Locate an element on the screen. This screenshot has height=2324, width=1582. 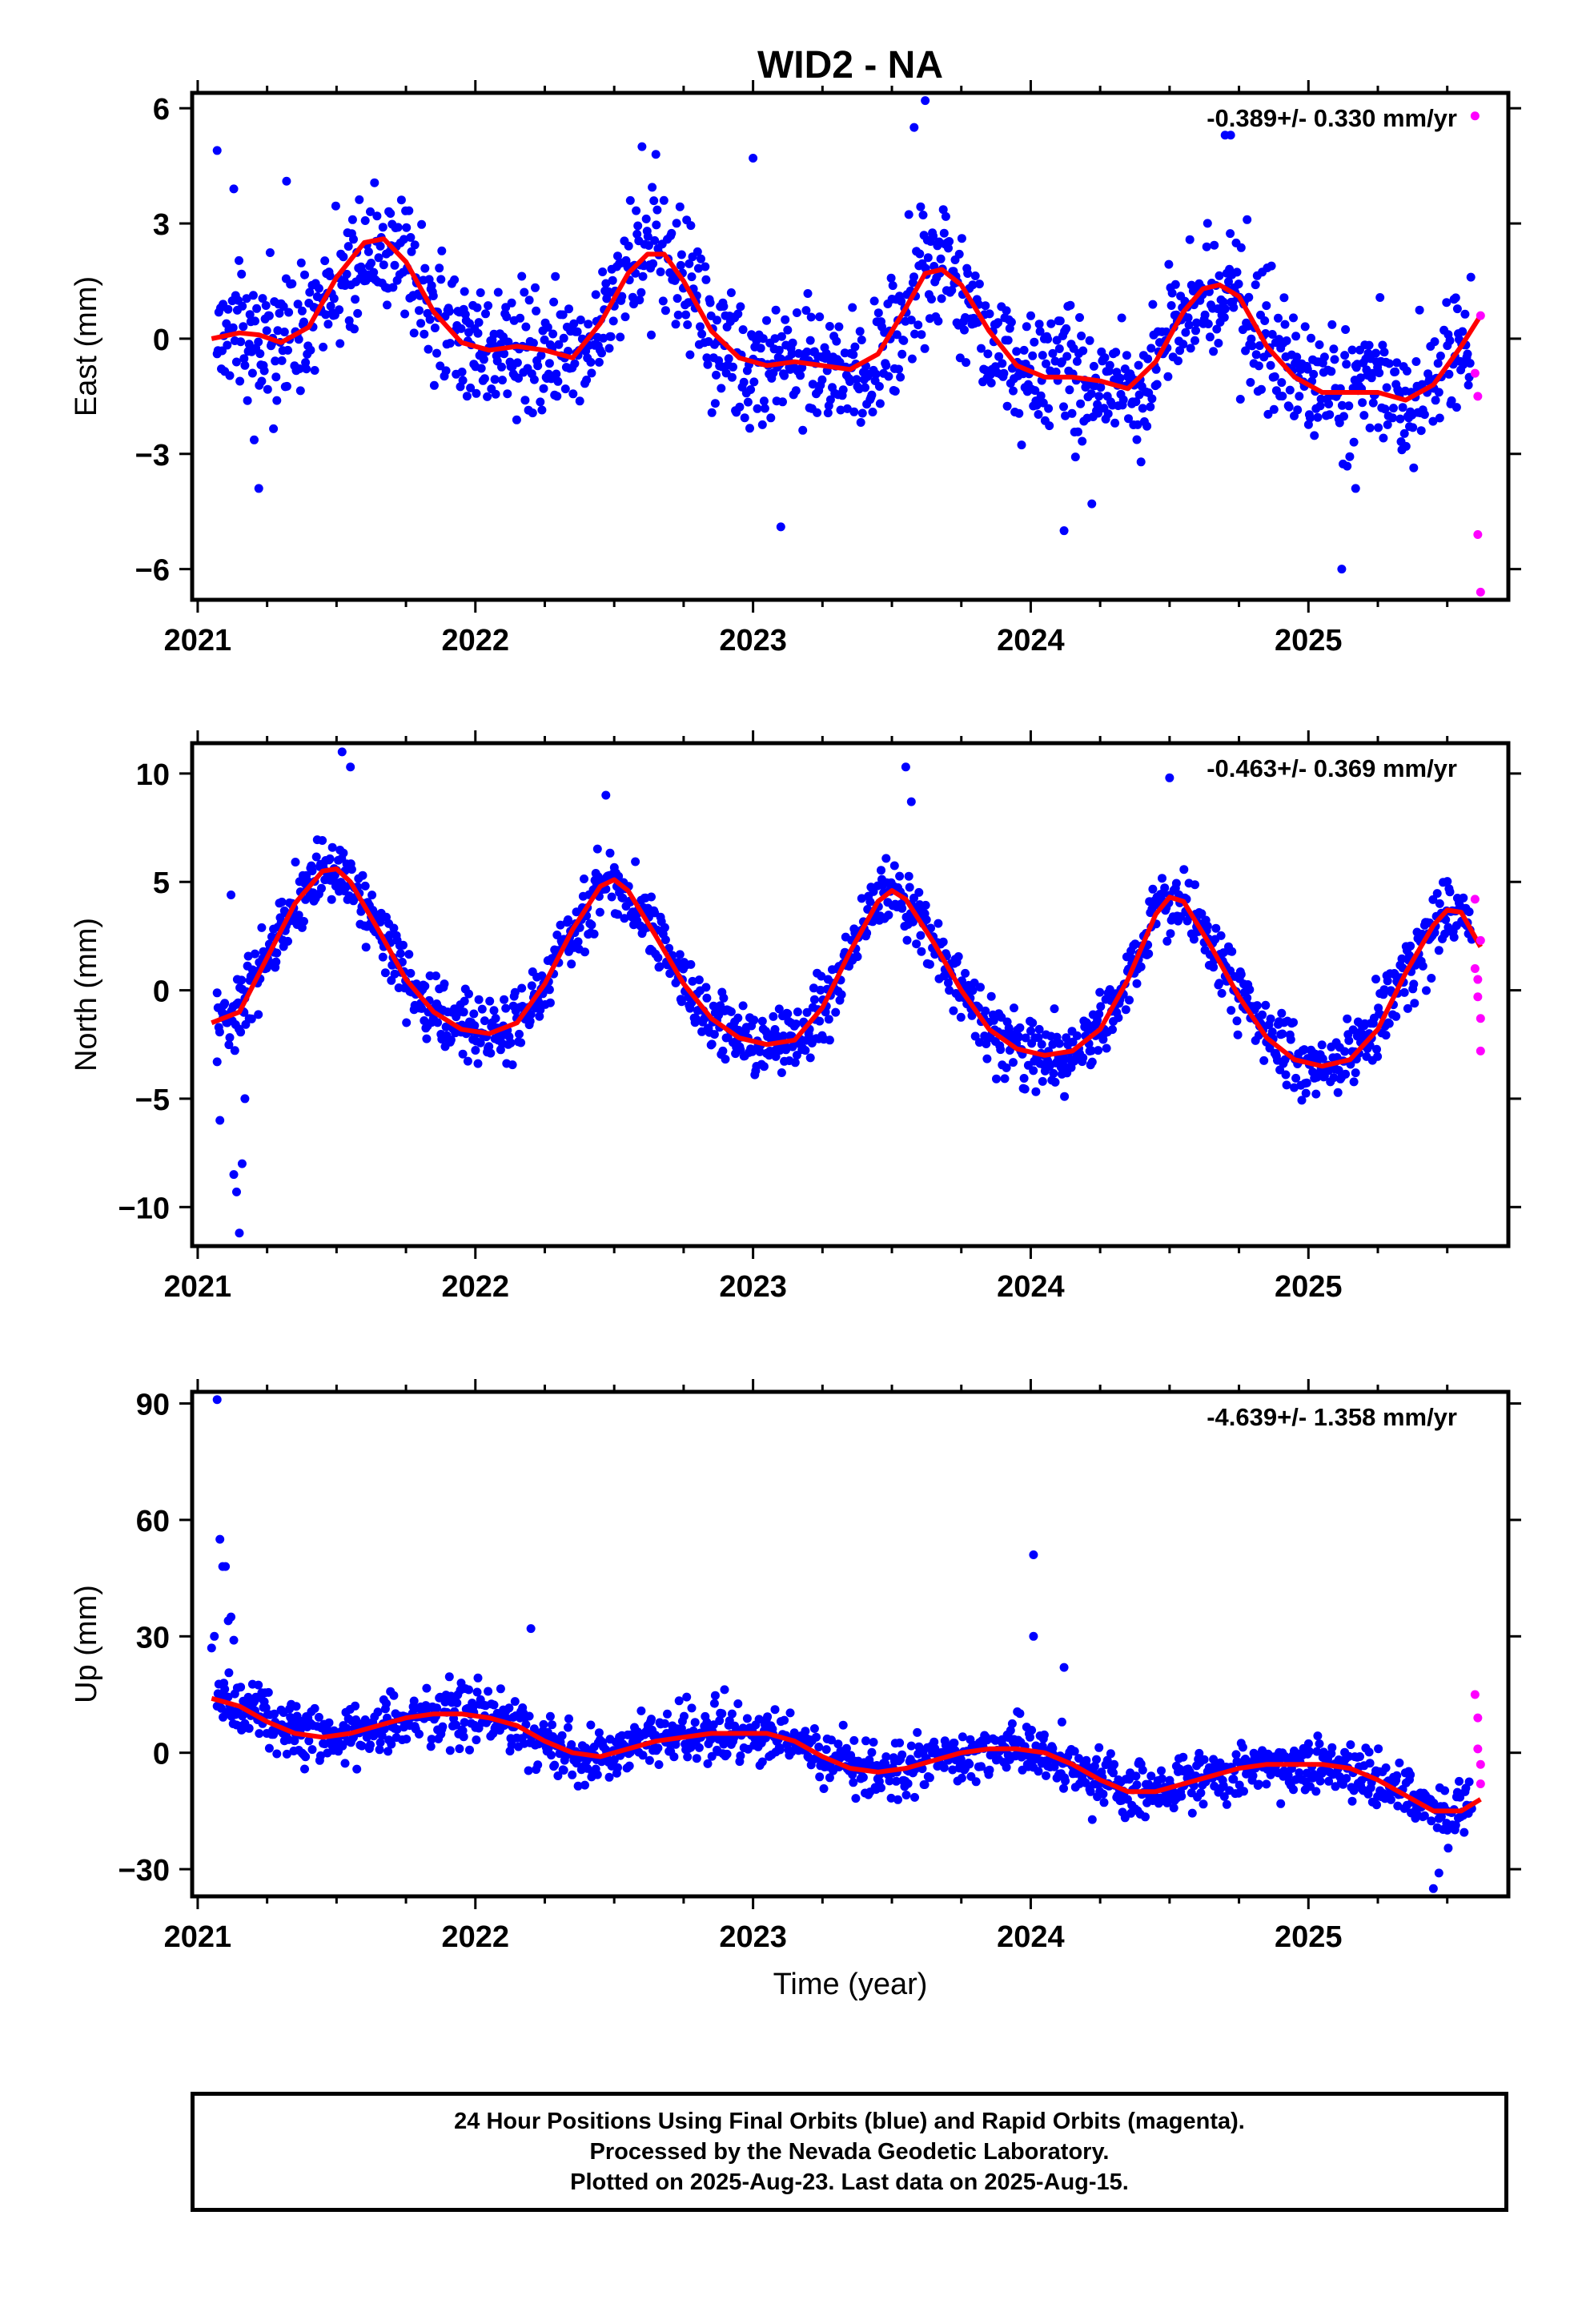
x-tick-label: 2025 is located at coordinates (1309, 1287).